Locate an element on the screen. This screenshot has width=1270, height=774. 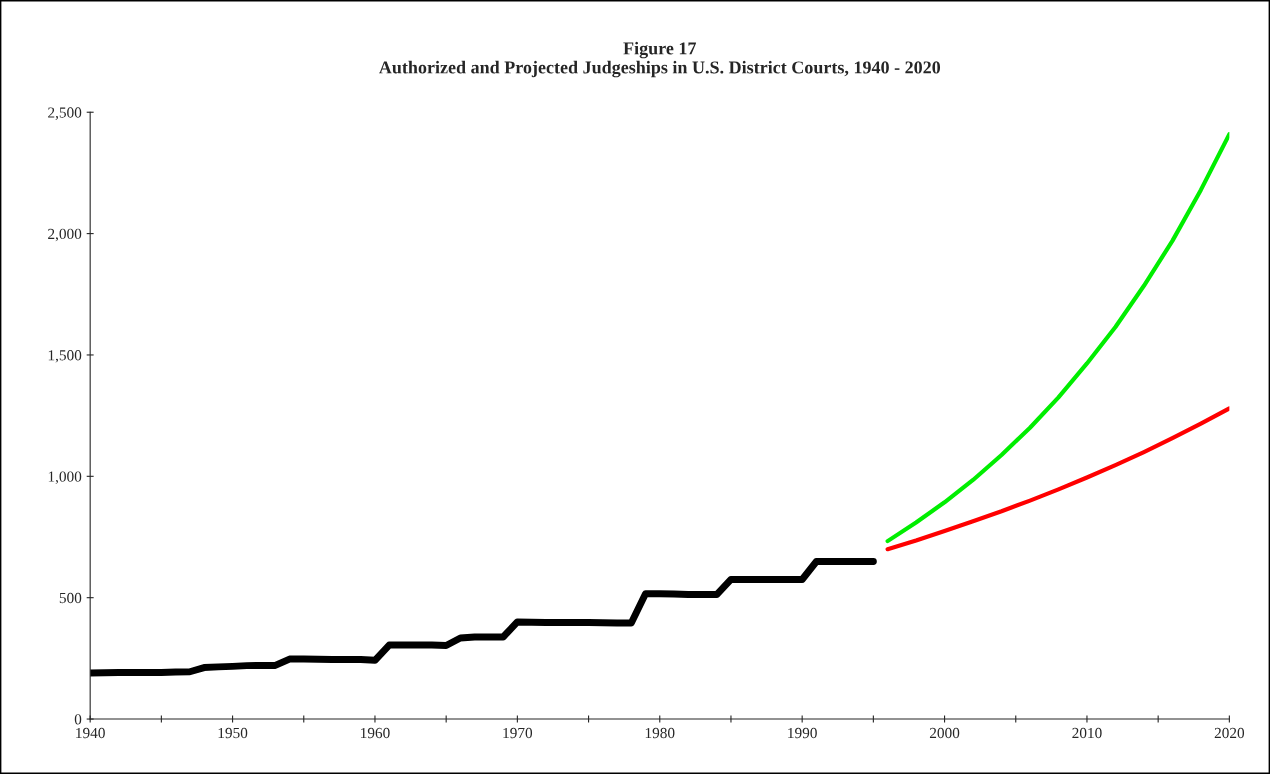
y-tick-label: 1,000 is located at coordinates (65, 477).